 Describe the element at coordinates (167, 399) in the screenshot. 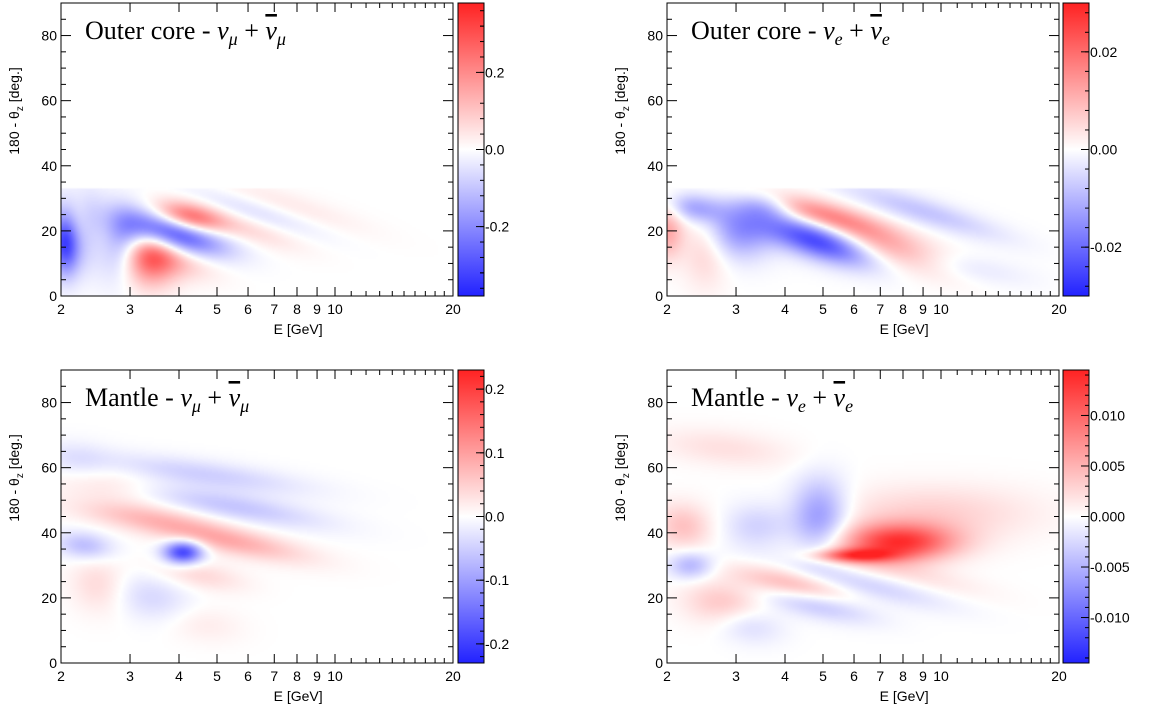

I see `panel-title: Mantle - νμ + νμ` at that location.